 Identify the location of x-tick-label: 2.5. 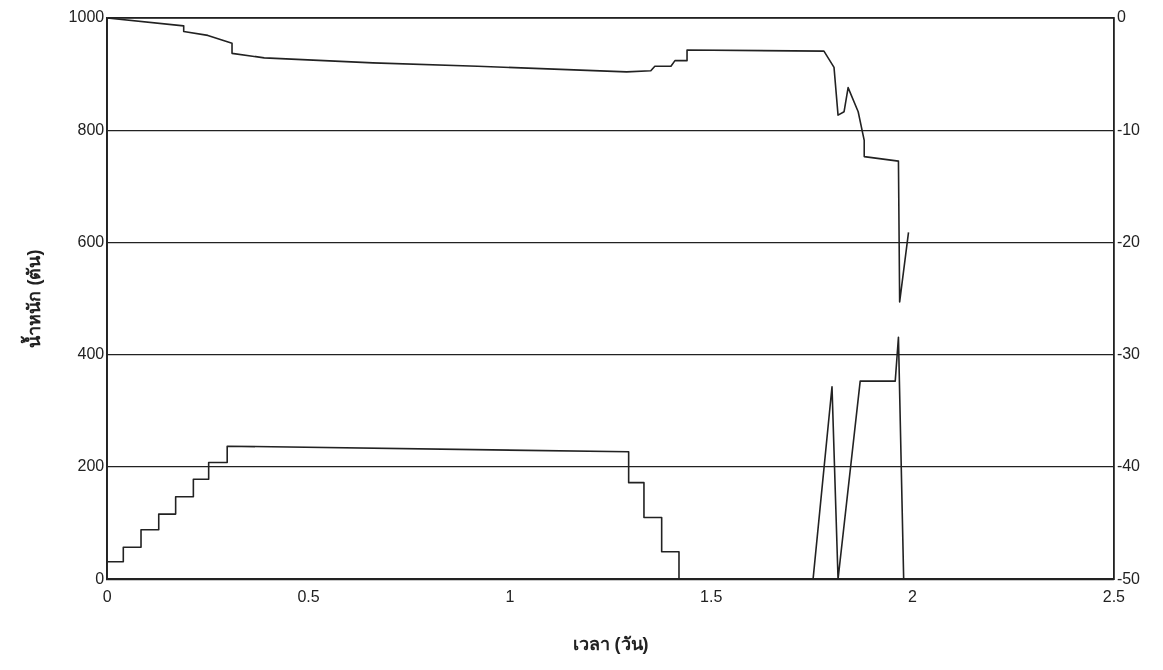
(1114, 597).